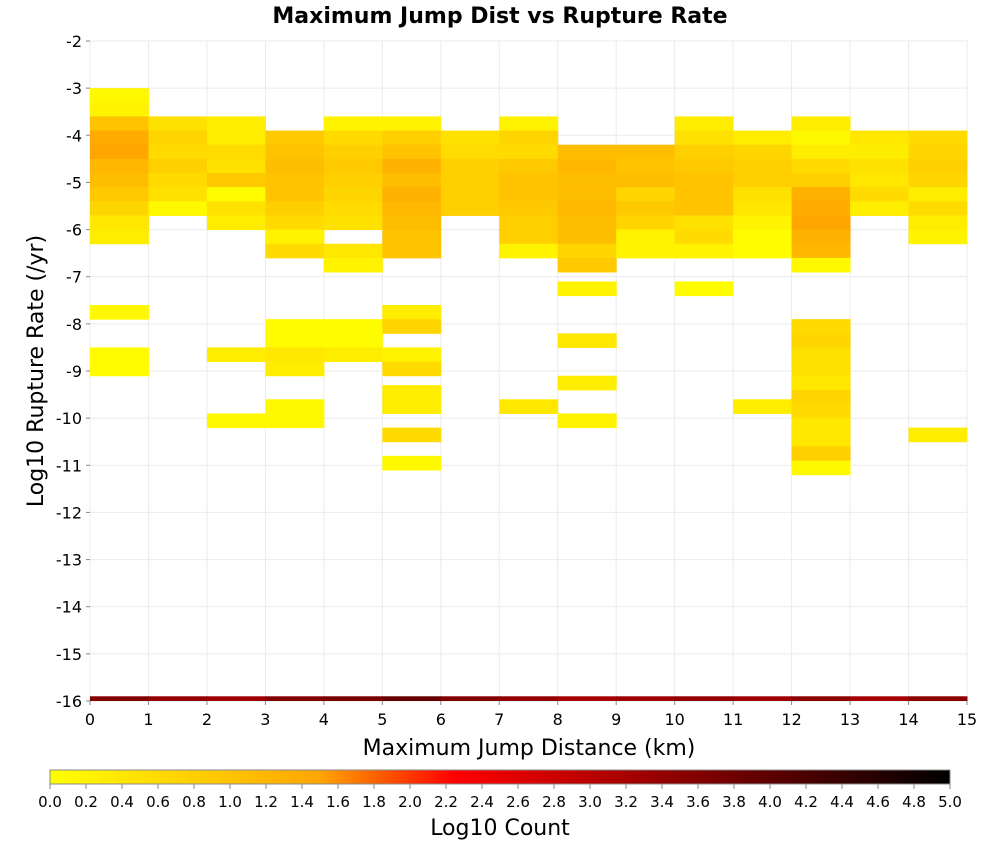 The image size is (1000, 854). I want to click on colorbar-tick-label: 4.6, so click(878, 802).